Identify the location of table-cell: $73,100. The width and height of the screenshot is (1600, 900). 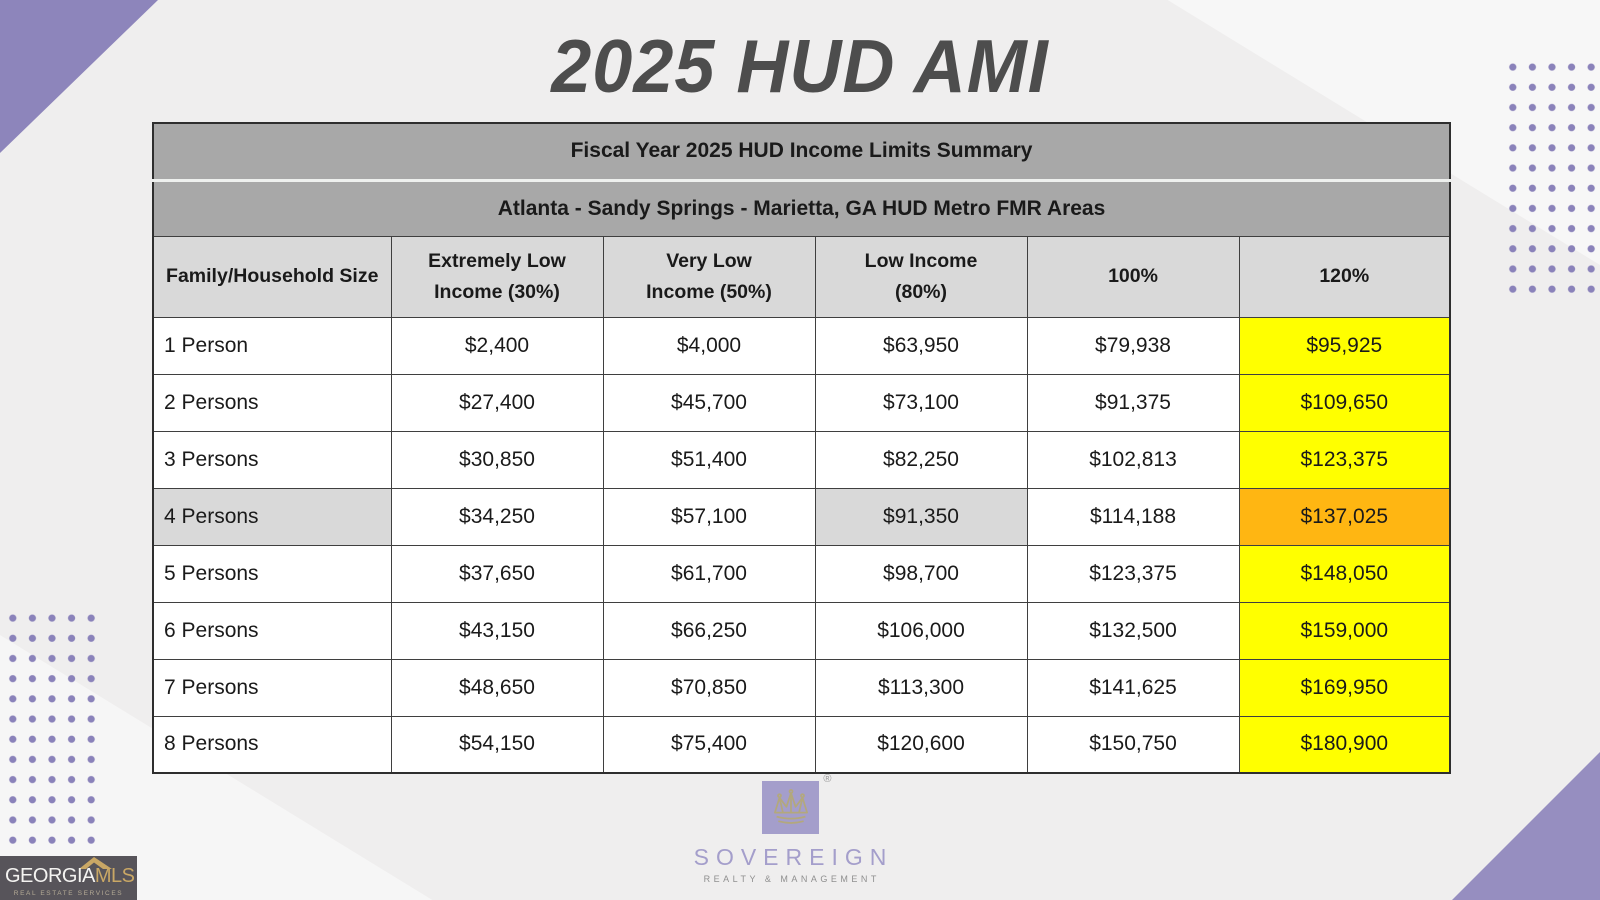
(921, 402).